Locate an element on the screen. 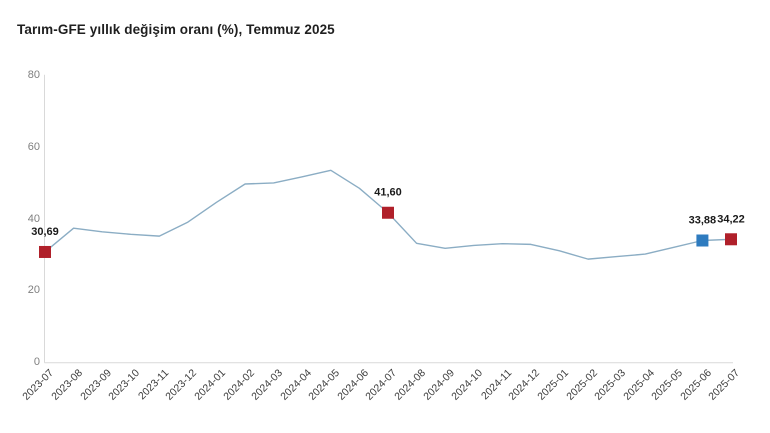 Image resolution: width=770 pixels, height=433 pixels. y-tick-label-20: 20 is located at coordinates (33, 290).